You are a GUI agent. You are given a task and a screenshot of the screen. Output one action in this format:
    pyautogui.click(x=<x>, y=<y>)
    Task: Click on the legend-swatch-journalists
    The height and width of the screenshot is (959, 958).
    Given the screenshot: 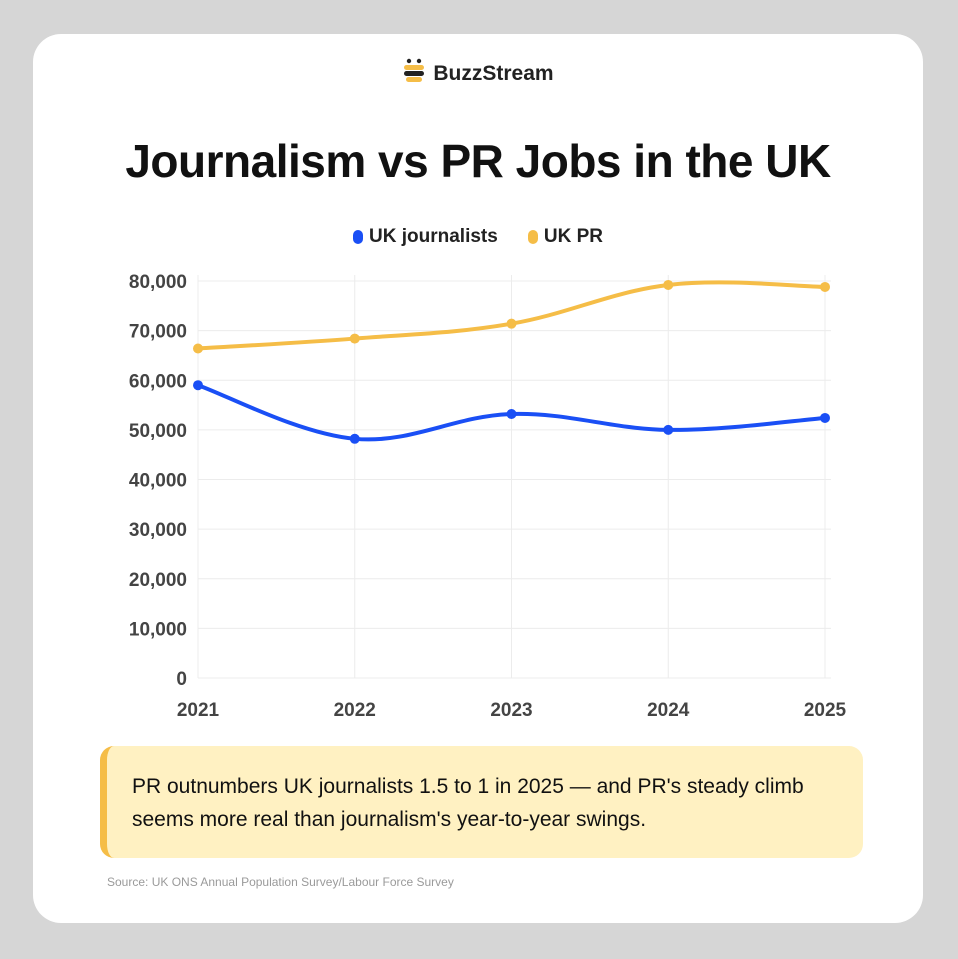 What is the action you would take?
    pyautogui.click(x=358, y=237)
    